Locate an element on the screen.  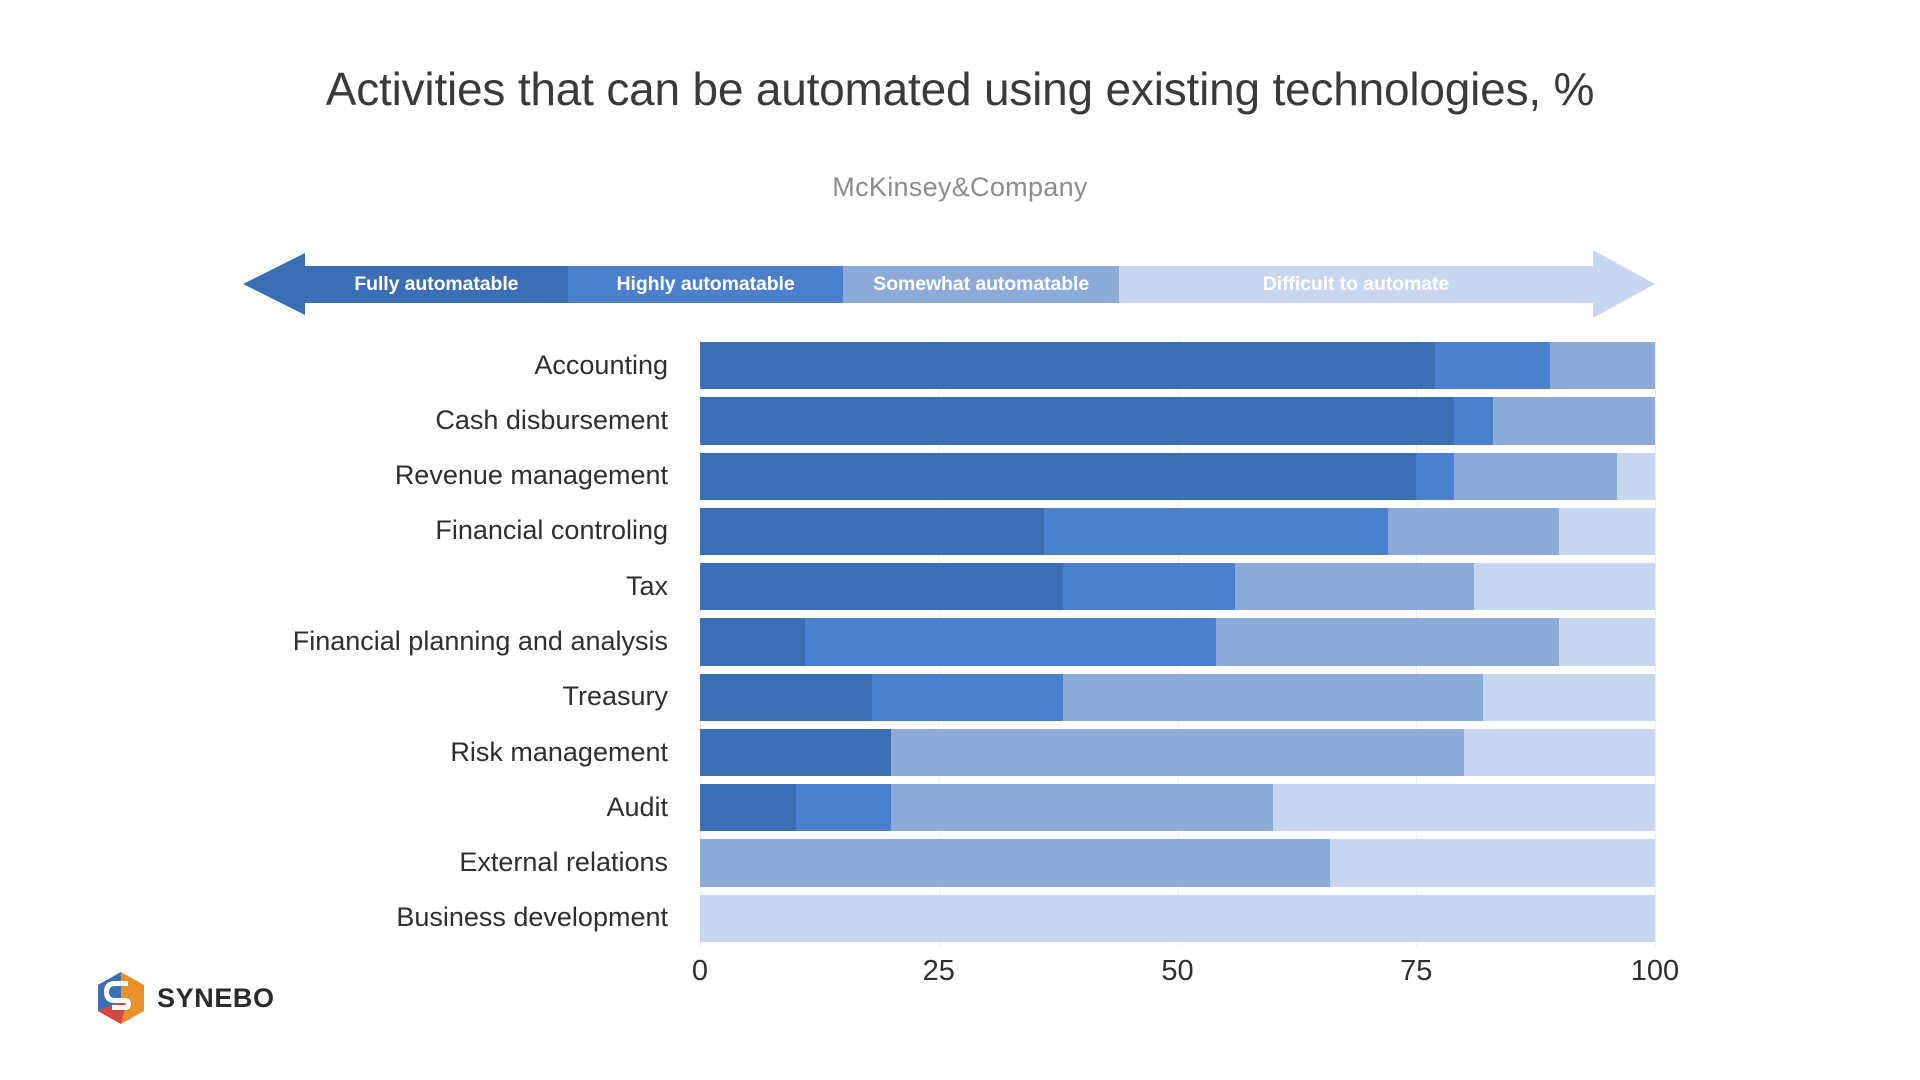
y-axis-label-revenue-management: Revenue management is located at coordinates (531, 475).